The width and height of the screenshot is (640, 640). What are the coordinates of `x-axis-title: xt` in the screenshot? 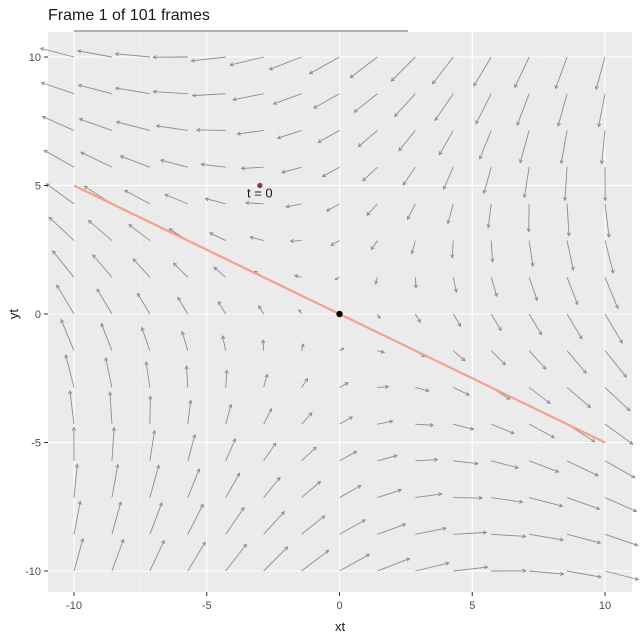 It's located at (340, 626).